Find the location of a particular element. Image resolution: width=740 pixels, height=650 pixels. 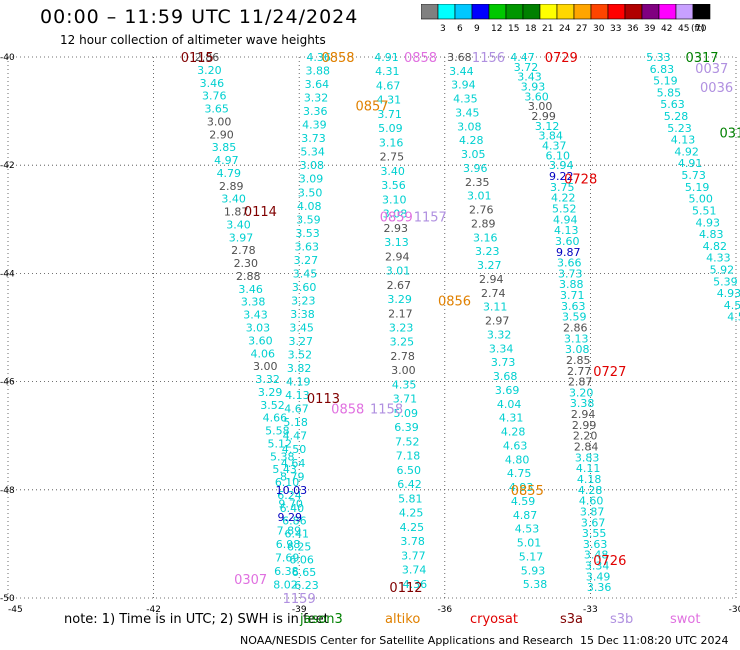

wave-height-value: 7.18 is located at coordinates (408, 456).